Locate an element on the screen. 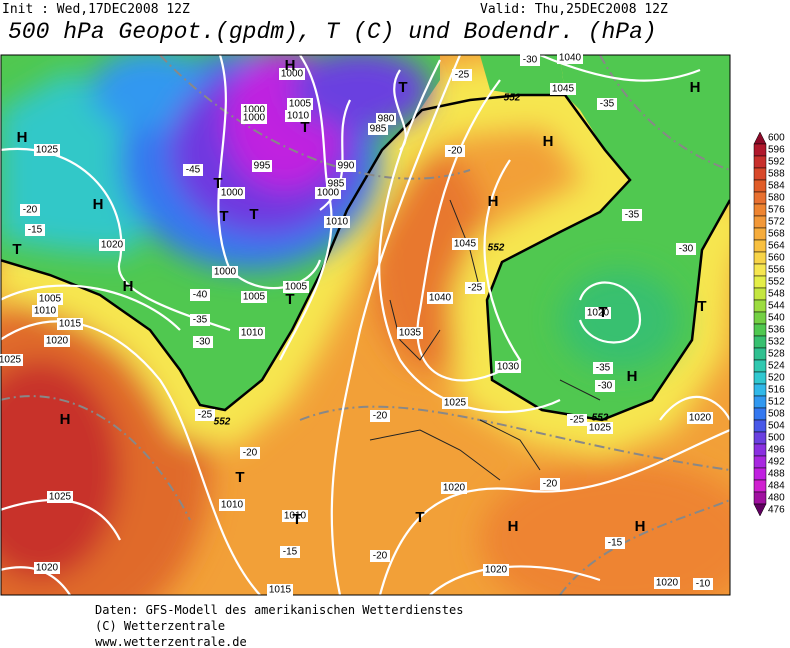 The height and width of the screenshot is (648, 790). isotherm-label: -40 is located at coordinates (200, 295).